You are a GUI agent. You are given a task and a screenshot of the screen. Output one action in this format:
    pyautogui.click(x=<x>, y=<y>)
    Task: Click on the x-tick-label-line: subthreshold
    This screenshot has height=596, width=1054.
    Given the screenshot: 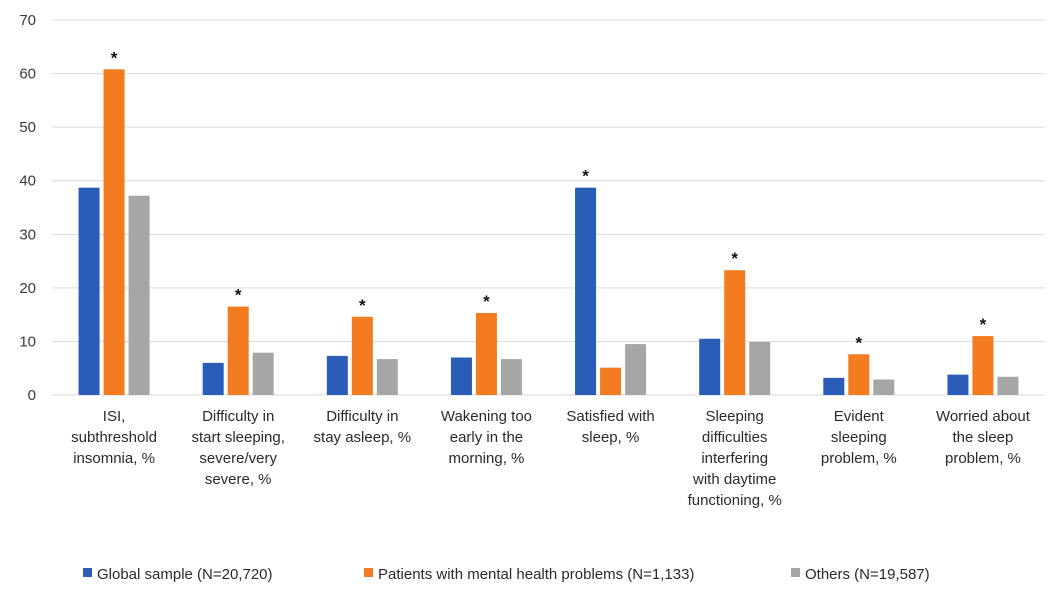 What is the action you would take?
    pyautogui.click(x=114, y=437)
    